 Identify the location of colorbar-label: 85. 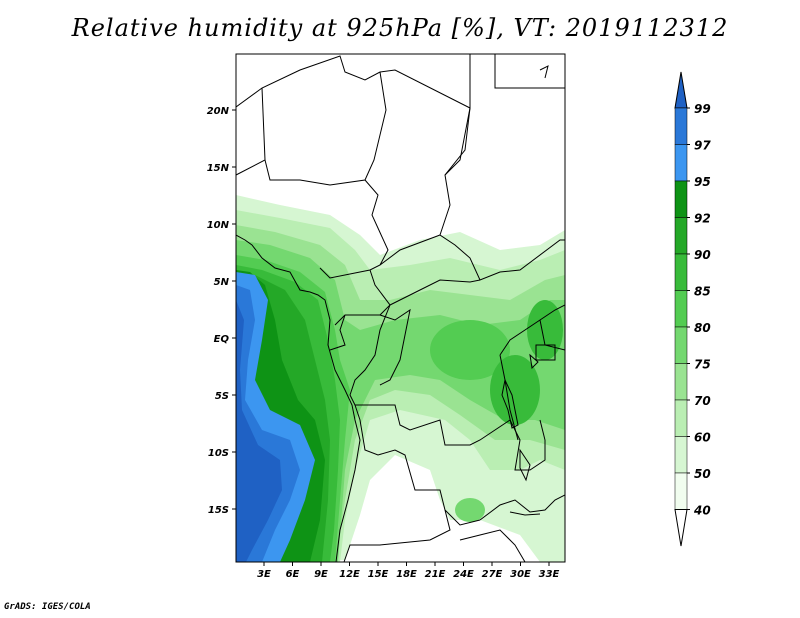
(702, 292).